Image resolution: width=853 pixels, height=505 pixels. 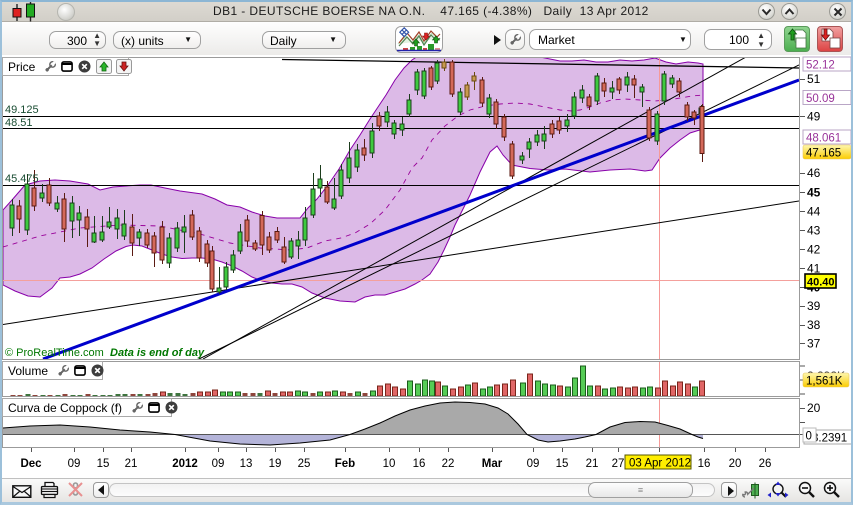 What do you see at coordinates (157, 353) in the screenshot?
I see `svg-text: Data is end of day` at bounding box center [157, 353].